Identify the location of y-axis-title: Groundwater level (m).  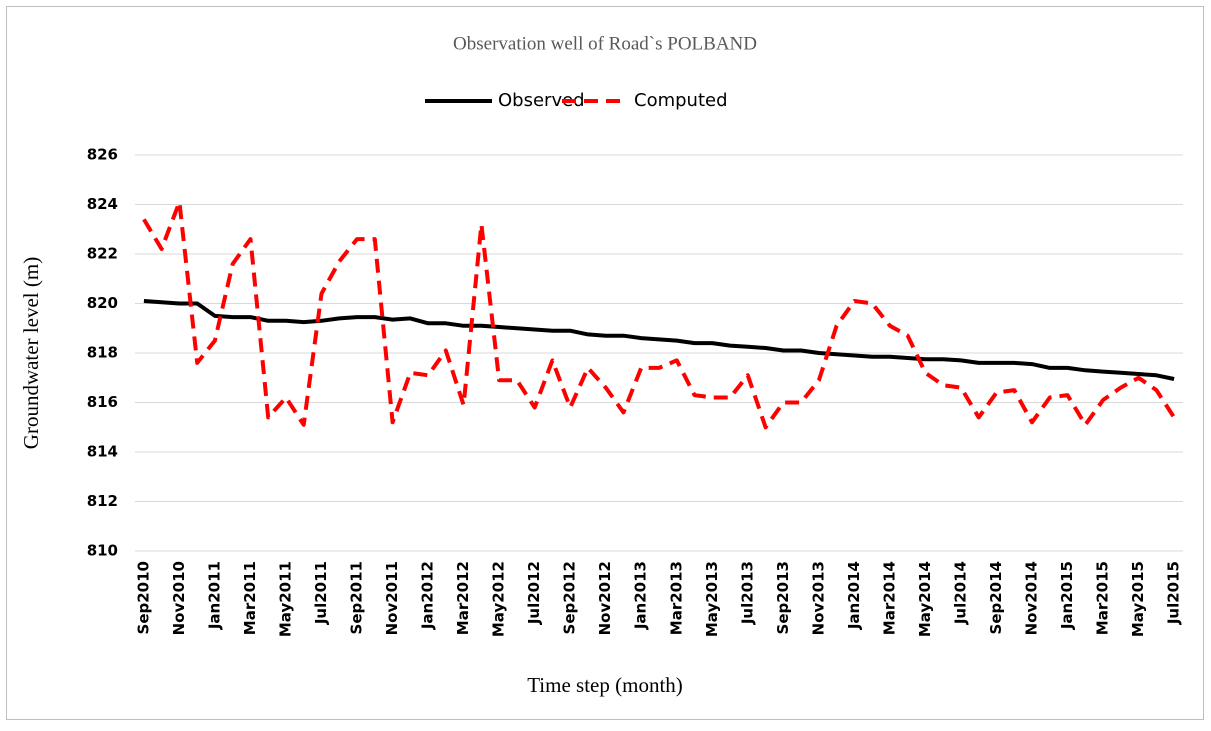
(31, 353).